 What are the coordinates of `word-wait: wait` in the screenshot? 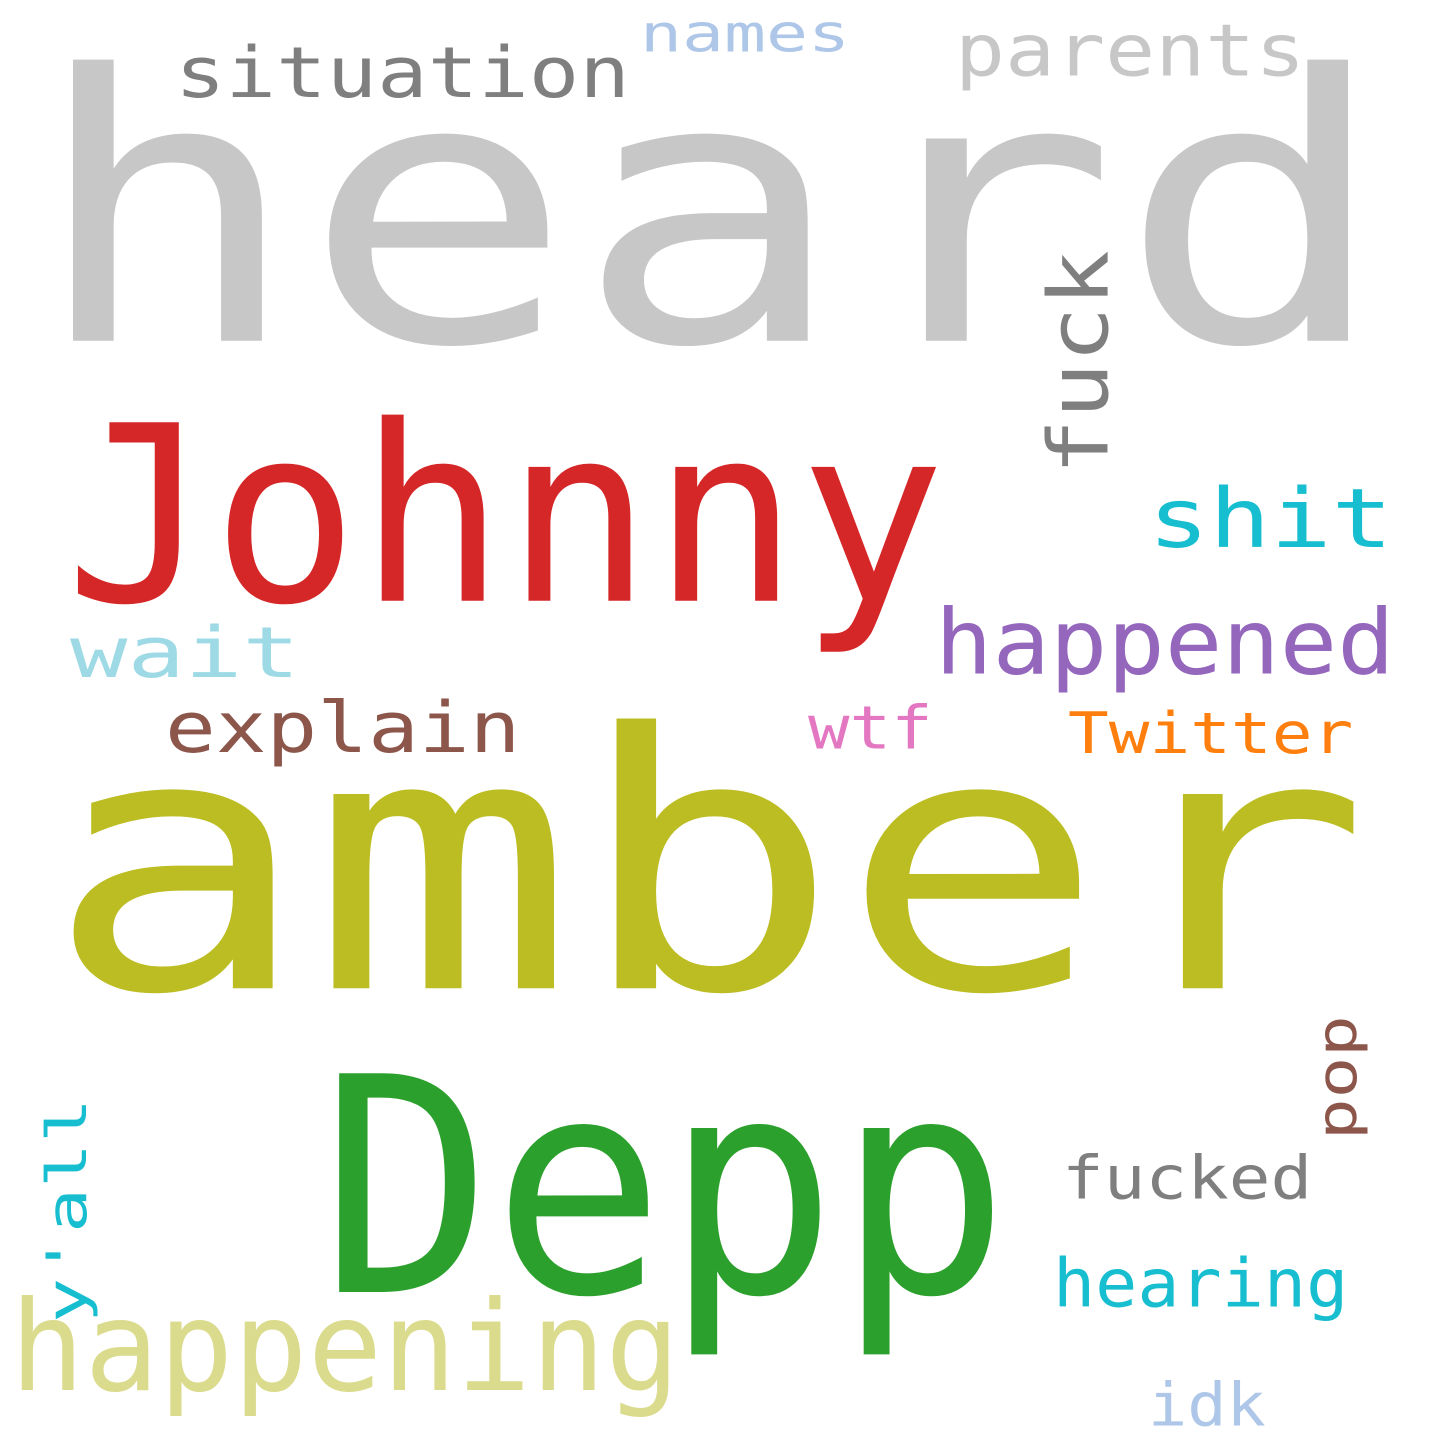 It's located at (185, 652).